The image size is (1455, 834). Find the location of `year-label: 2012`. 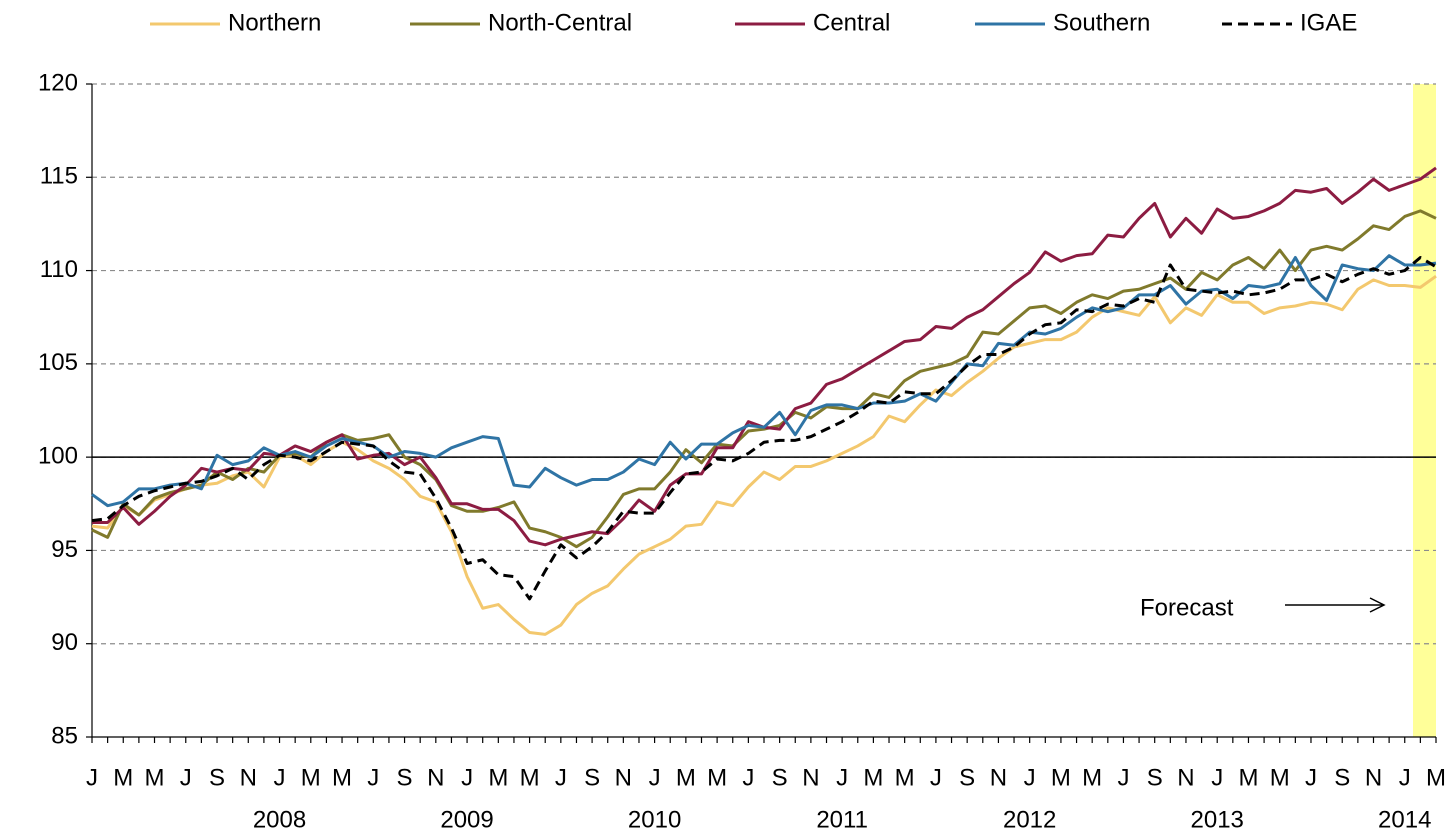

year-label: 2012 is located at coordinates (1029, 819).